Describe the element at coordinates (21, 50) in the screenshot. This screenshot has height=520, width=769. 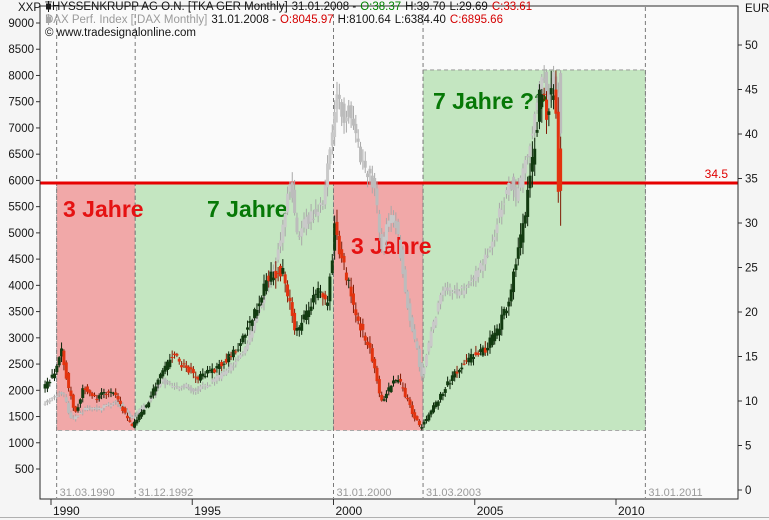
I see `left-axis-tick-label: 8500` at that location.